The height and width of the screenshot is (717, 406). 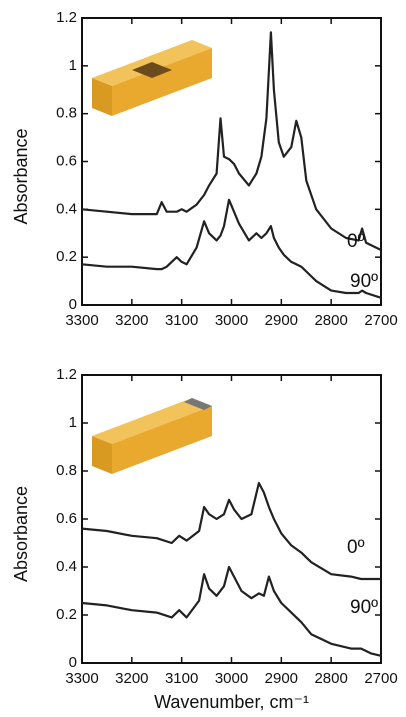 I want to click on x-axis-label: Wavenumber, cm⁻¹, so click(x=231, y=702).